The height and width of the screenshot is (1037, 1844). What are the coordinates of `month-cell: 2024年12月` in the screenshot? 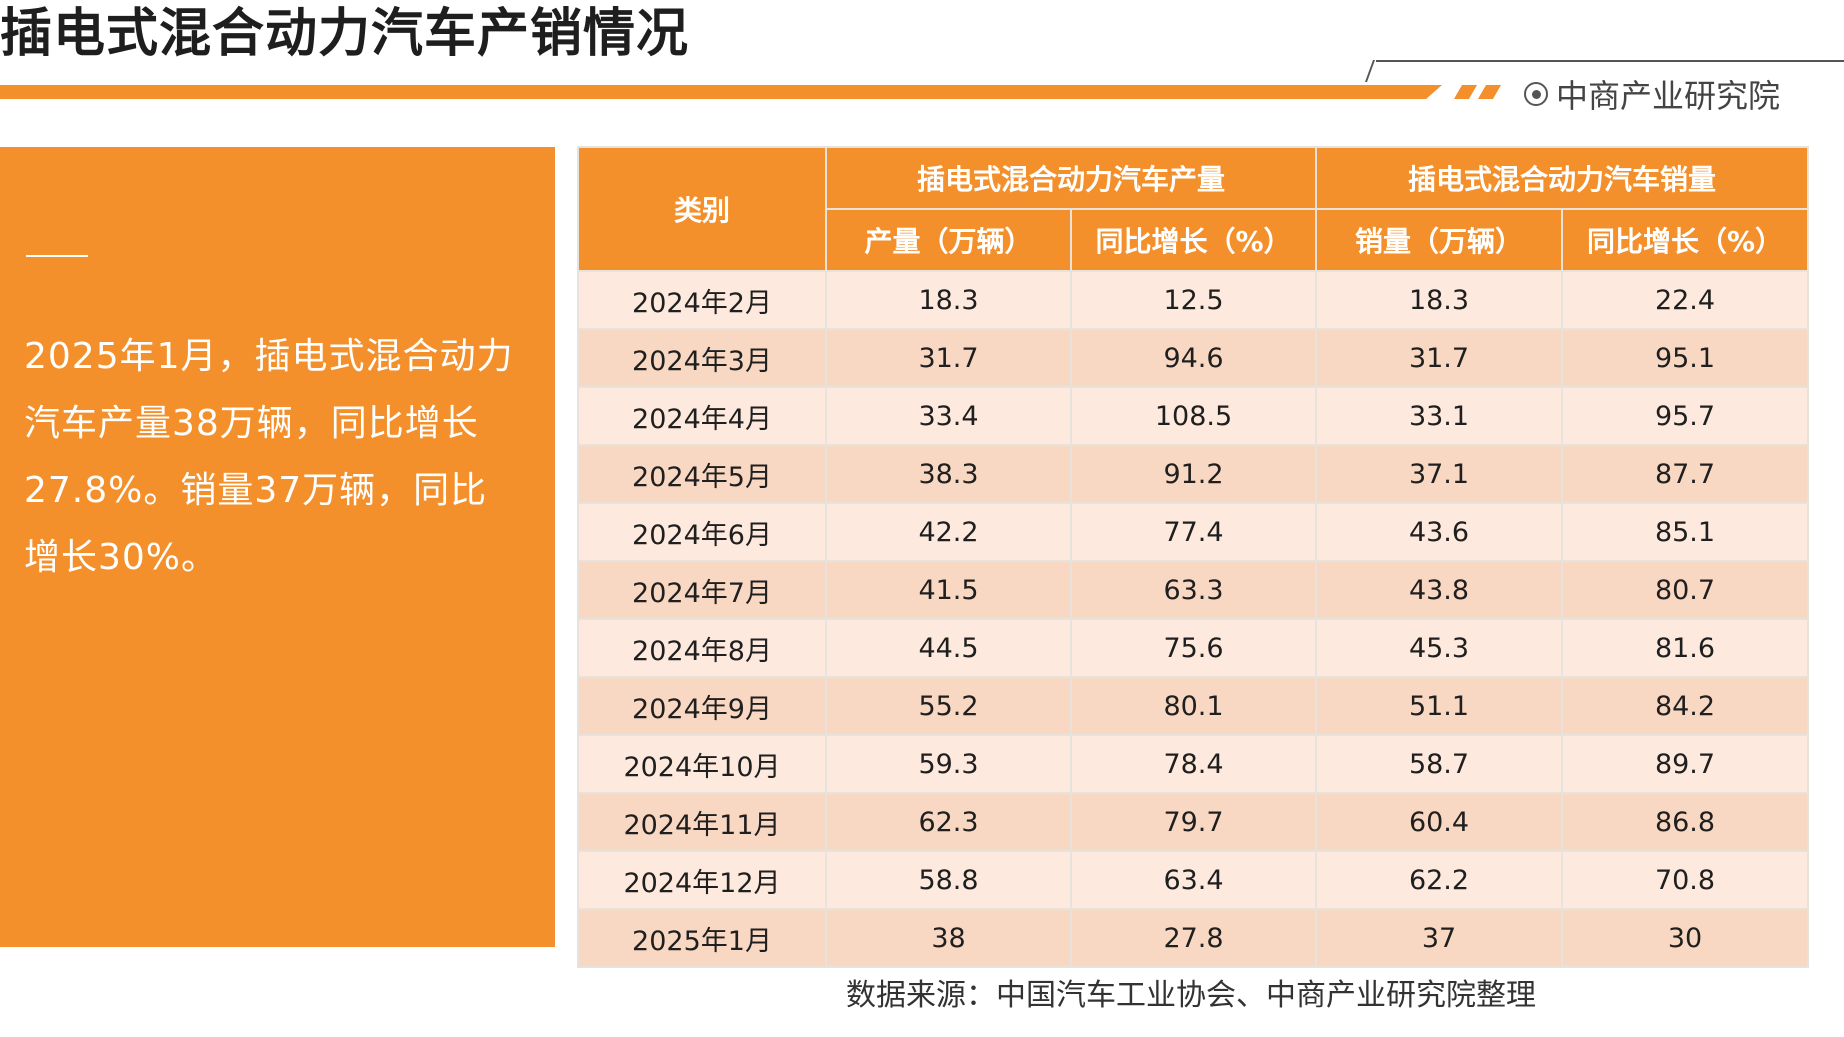 It's located at (702, 880).